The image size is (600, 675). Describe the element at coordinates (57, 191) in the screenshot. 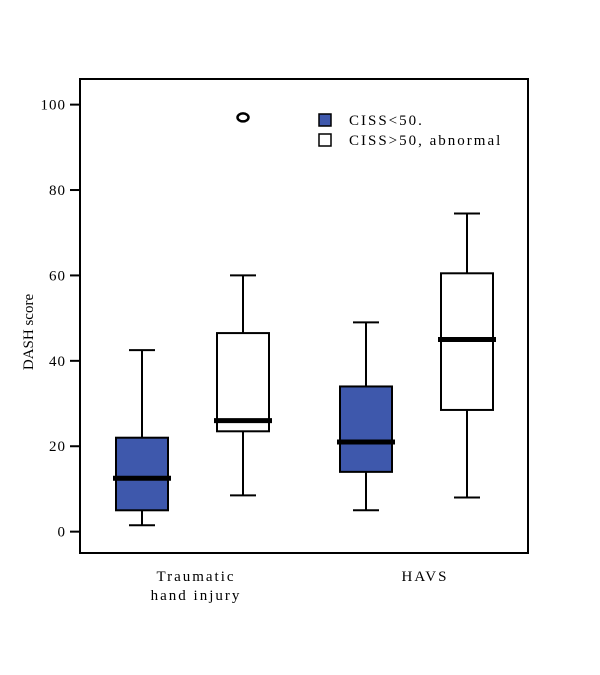

I see `y-tick-label: 80` at that location.